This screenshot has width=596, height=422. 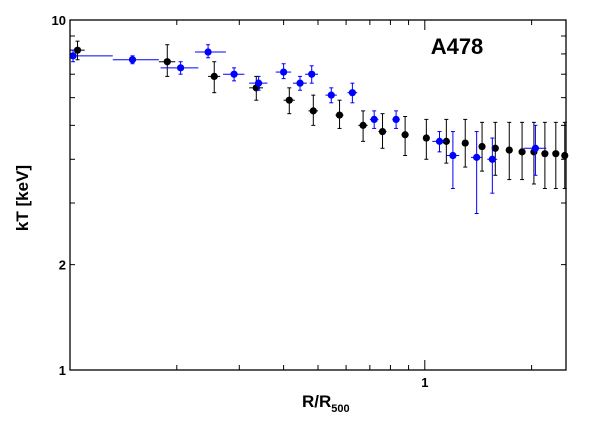 What do you see at coordinates (22, 198) in the screenshot?
I see `y-axis-label: kT [keV]` at bounding box center [22, 198].